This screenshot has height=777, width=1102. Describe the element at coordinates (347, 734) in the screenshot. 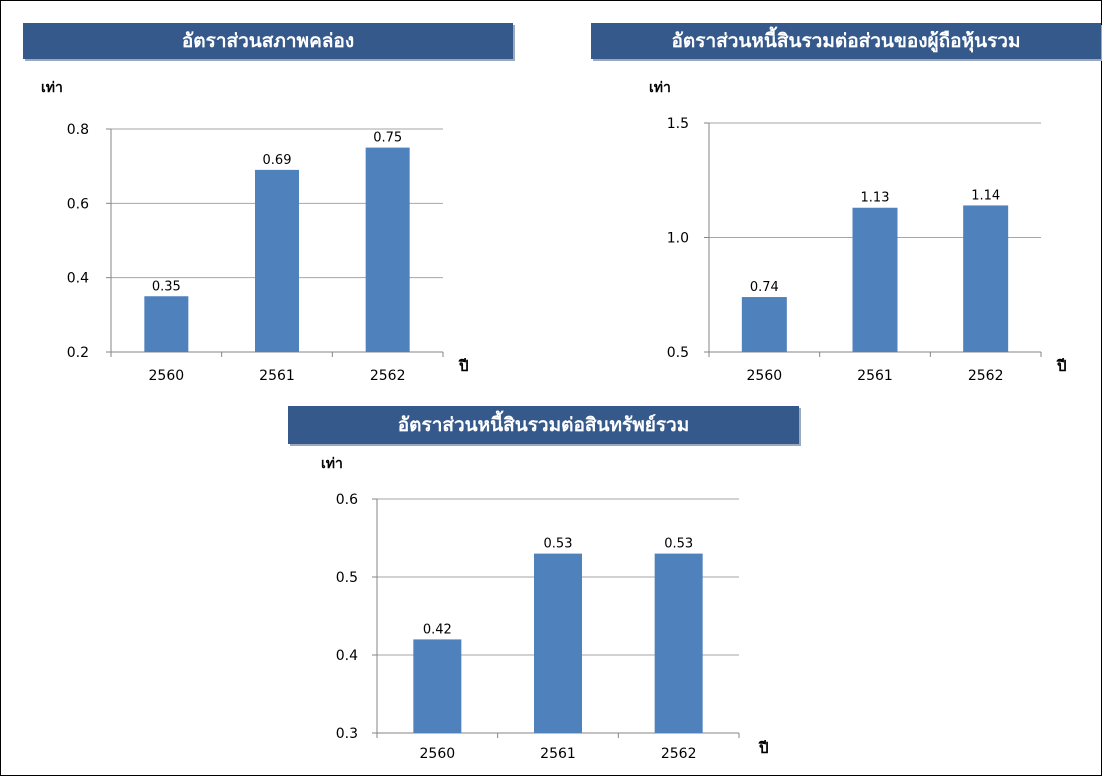

I see `y-tick-label: 0.3` at that location.